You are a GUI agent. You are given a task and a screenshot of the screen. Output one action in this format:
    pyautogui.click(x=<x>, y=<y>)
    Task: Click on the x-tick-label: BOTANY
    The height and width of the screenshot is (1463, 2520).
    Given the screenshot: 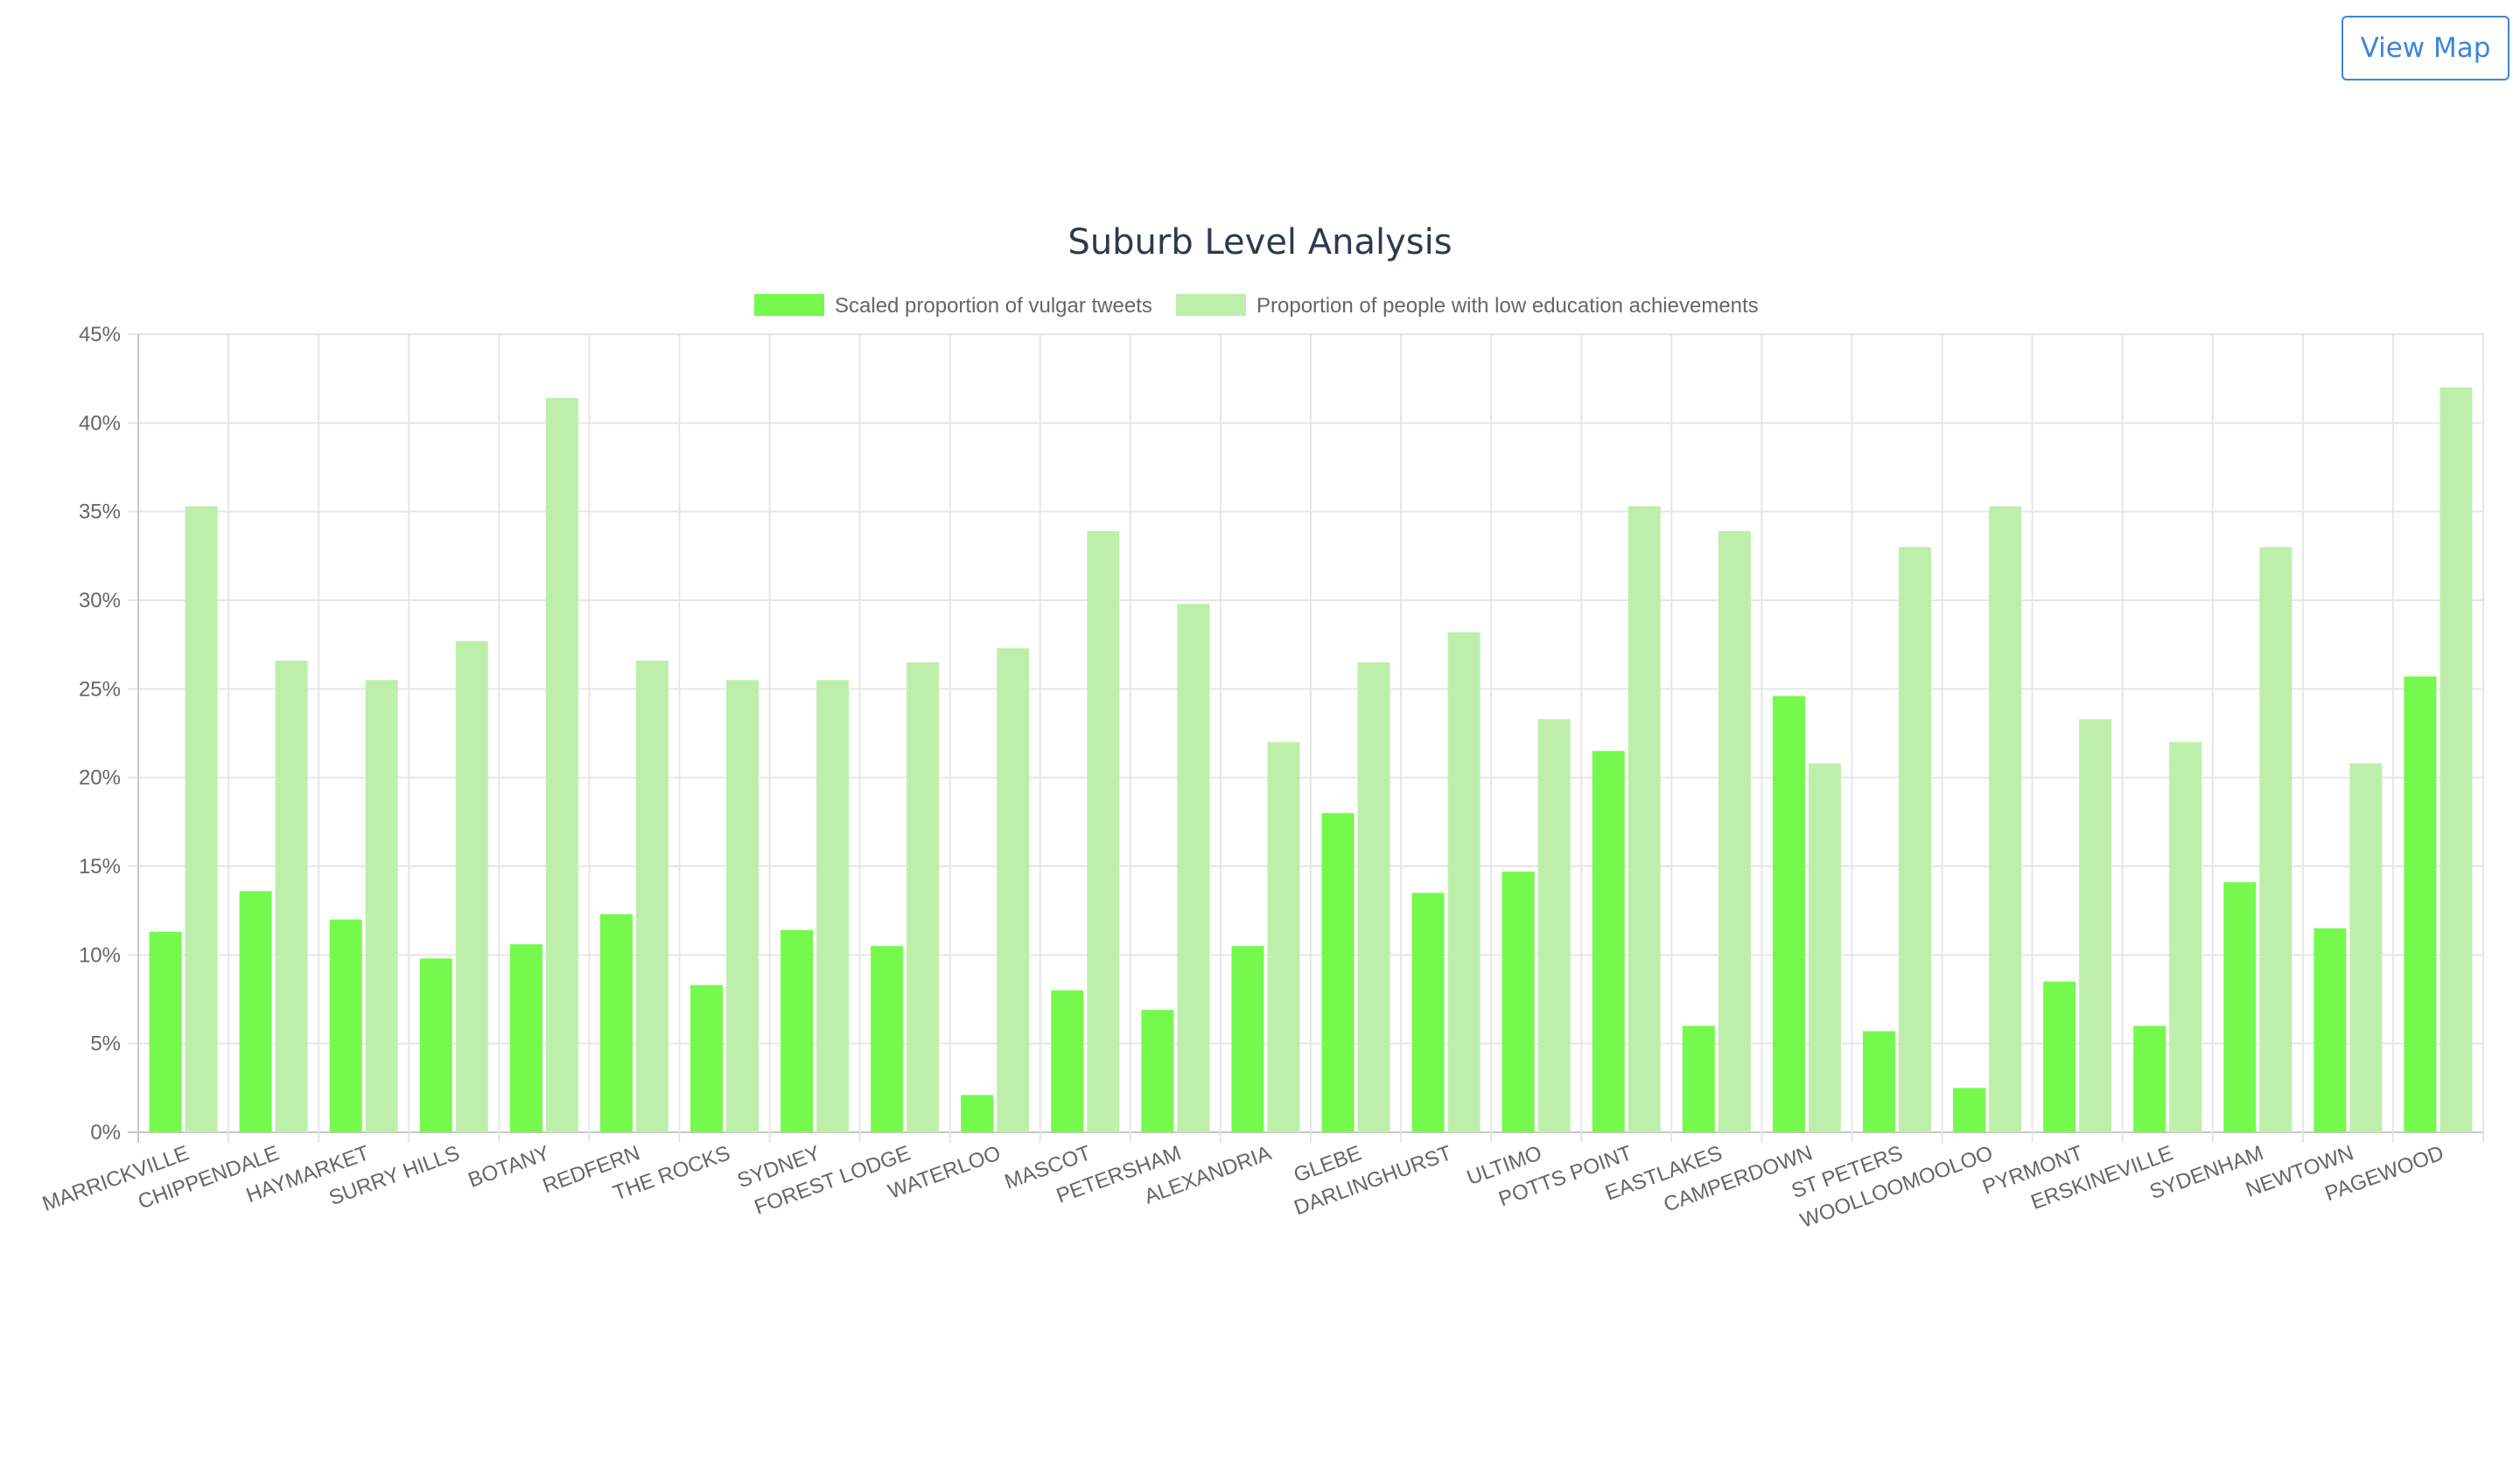 What is the action you would take?
    pyautogui.click(x=509, y=1167)
    